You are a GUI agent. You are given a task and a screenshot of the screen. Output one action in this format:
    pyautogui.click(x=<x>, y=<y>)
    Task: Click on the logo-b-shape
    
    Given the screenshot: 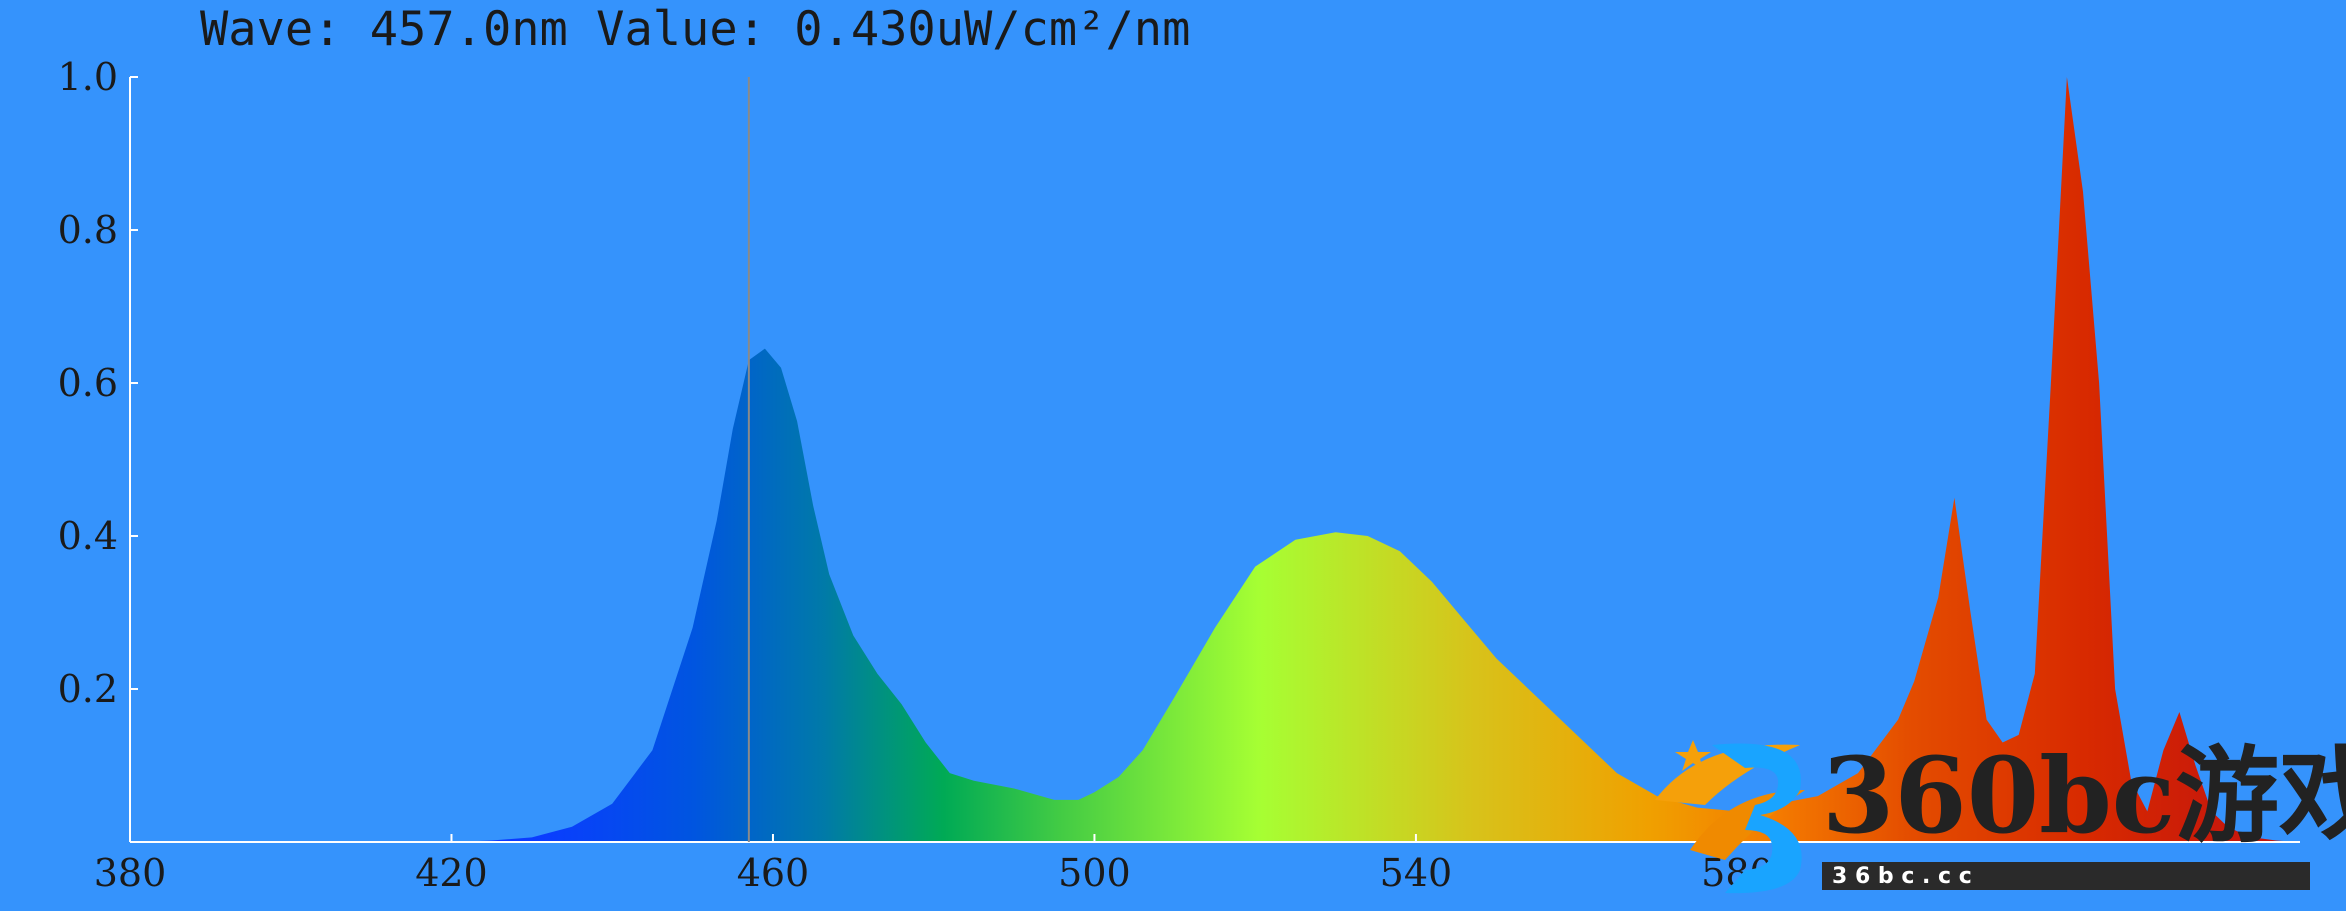 What is the action you would take?
    pyautogui.click(x=1757, y=818)
    